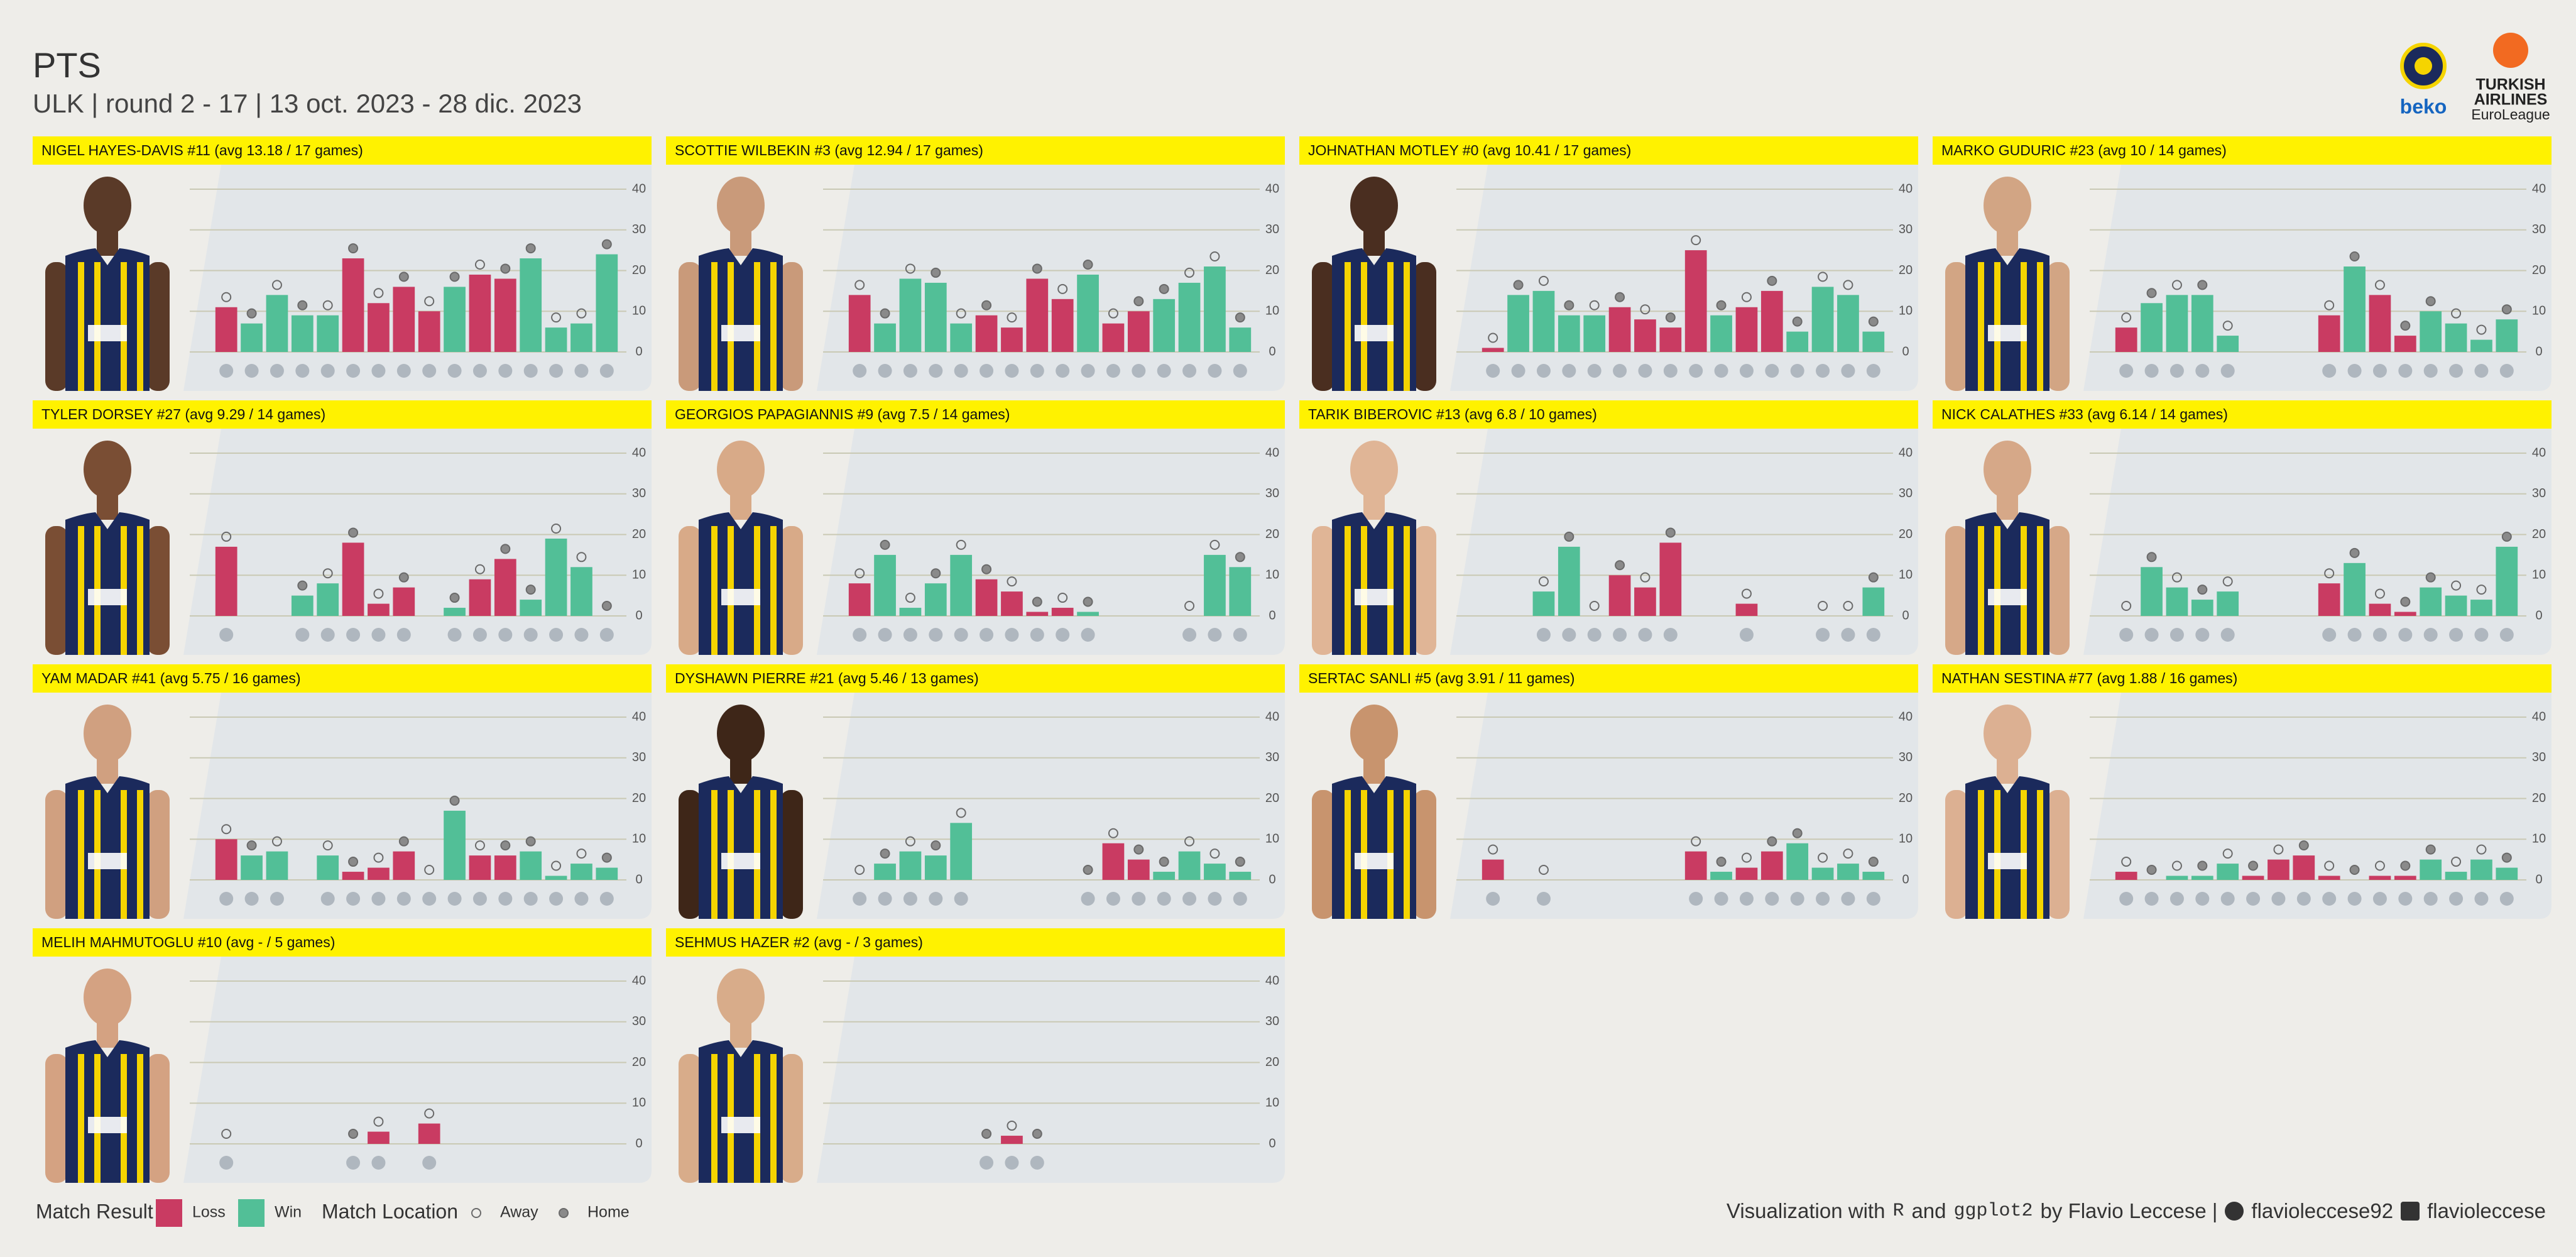 The height and width of the screenshot is (1257, 2576). What do you see at coordinates (2129, 1210) in the screenshot?
I see `caption-text: by Flavio Leccese |` at bounding box center [2129, 1210].